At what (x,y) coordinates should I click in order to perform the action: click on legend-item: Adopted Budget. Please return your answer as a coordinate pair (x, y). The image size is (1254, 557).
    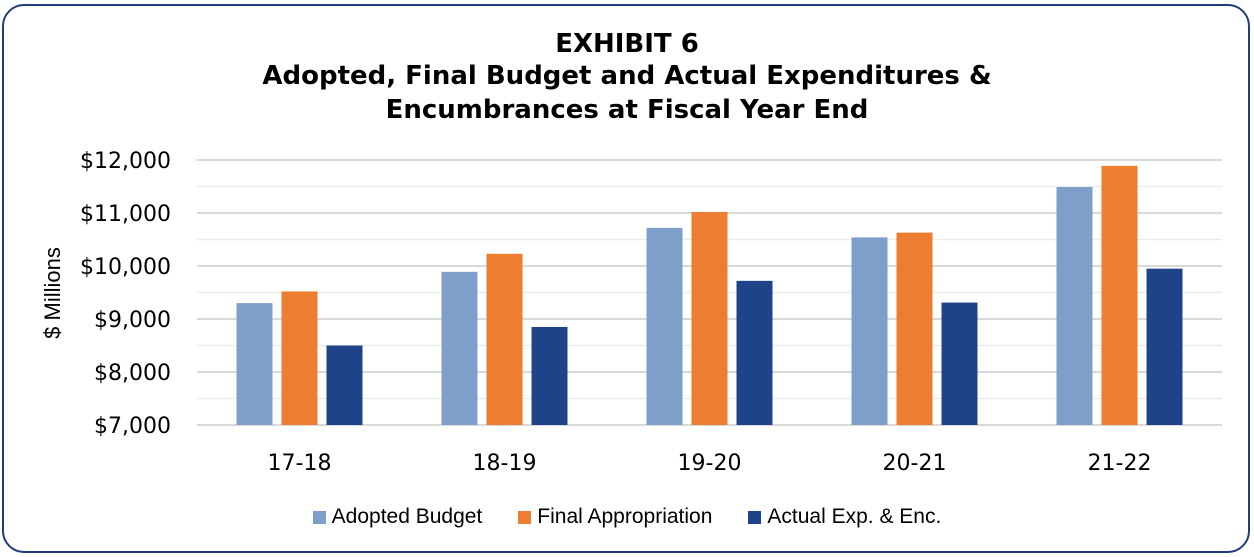
    Looking at the image, I should click on (397, 517).